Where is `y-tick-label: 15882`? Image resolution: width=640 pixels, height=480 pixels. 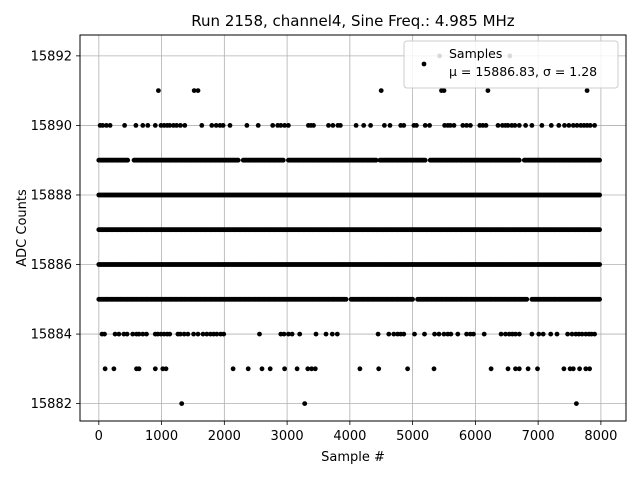 y-tick-label: 15882 is located at coordinates (51, 404).